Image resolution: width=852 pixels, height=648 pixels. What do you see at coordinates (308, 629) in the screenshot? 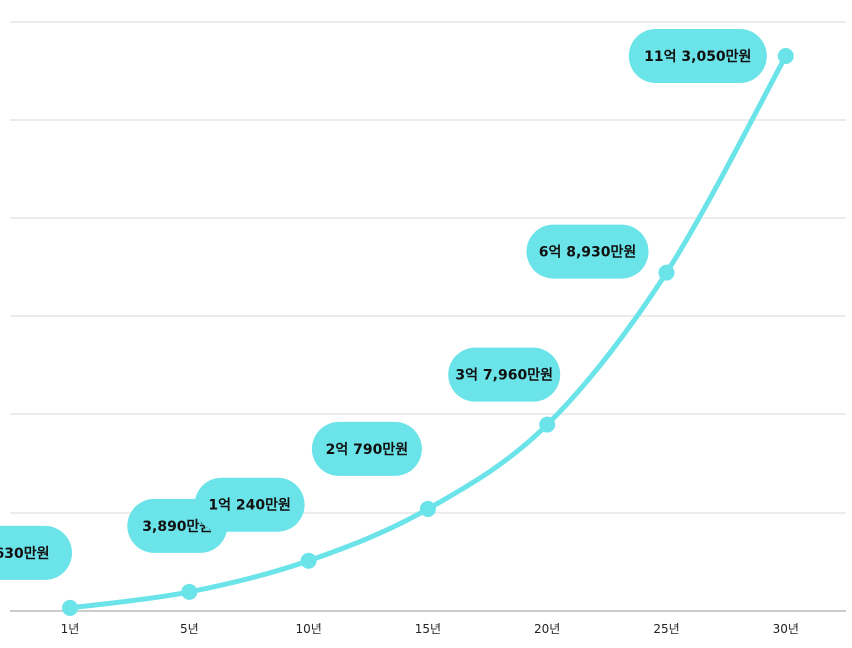
I see `x-tick-label-2: 10년` at bounding box center [308, 629].